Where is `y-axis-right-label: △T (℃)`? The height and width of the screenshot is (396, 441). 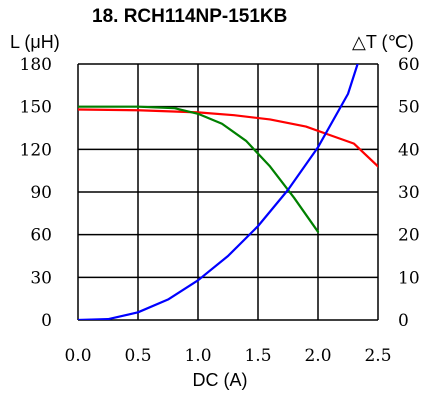
y-axis-right-label: △T (℃) is located at coordinates (383, 42).